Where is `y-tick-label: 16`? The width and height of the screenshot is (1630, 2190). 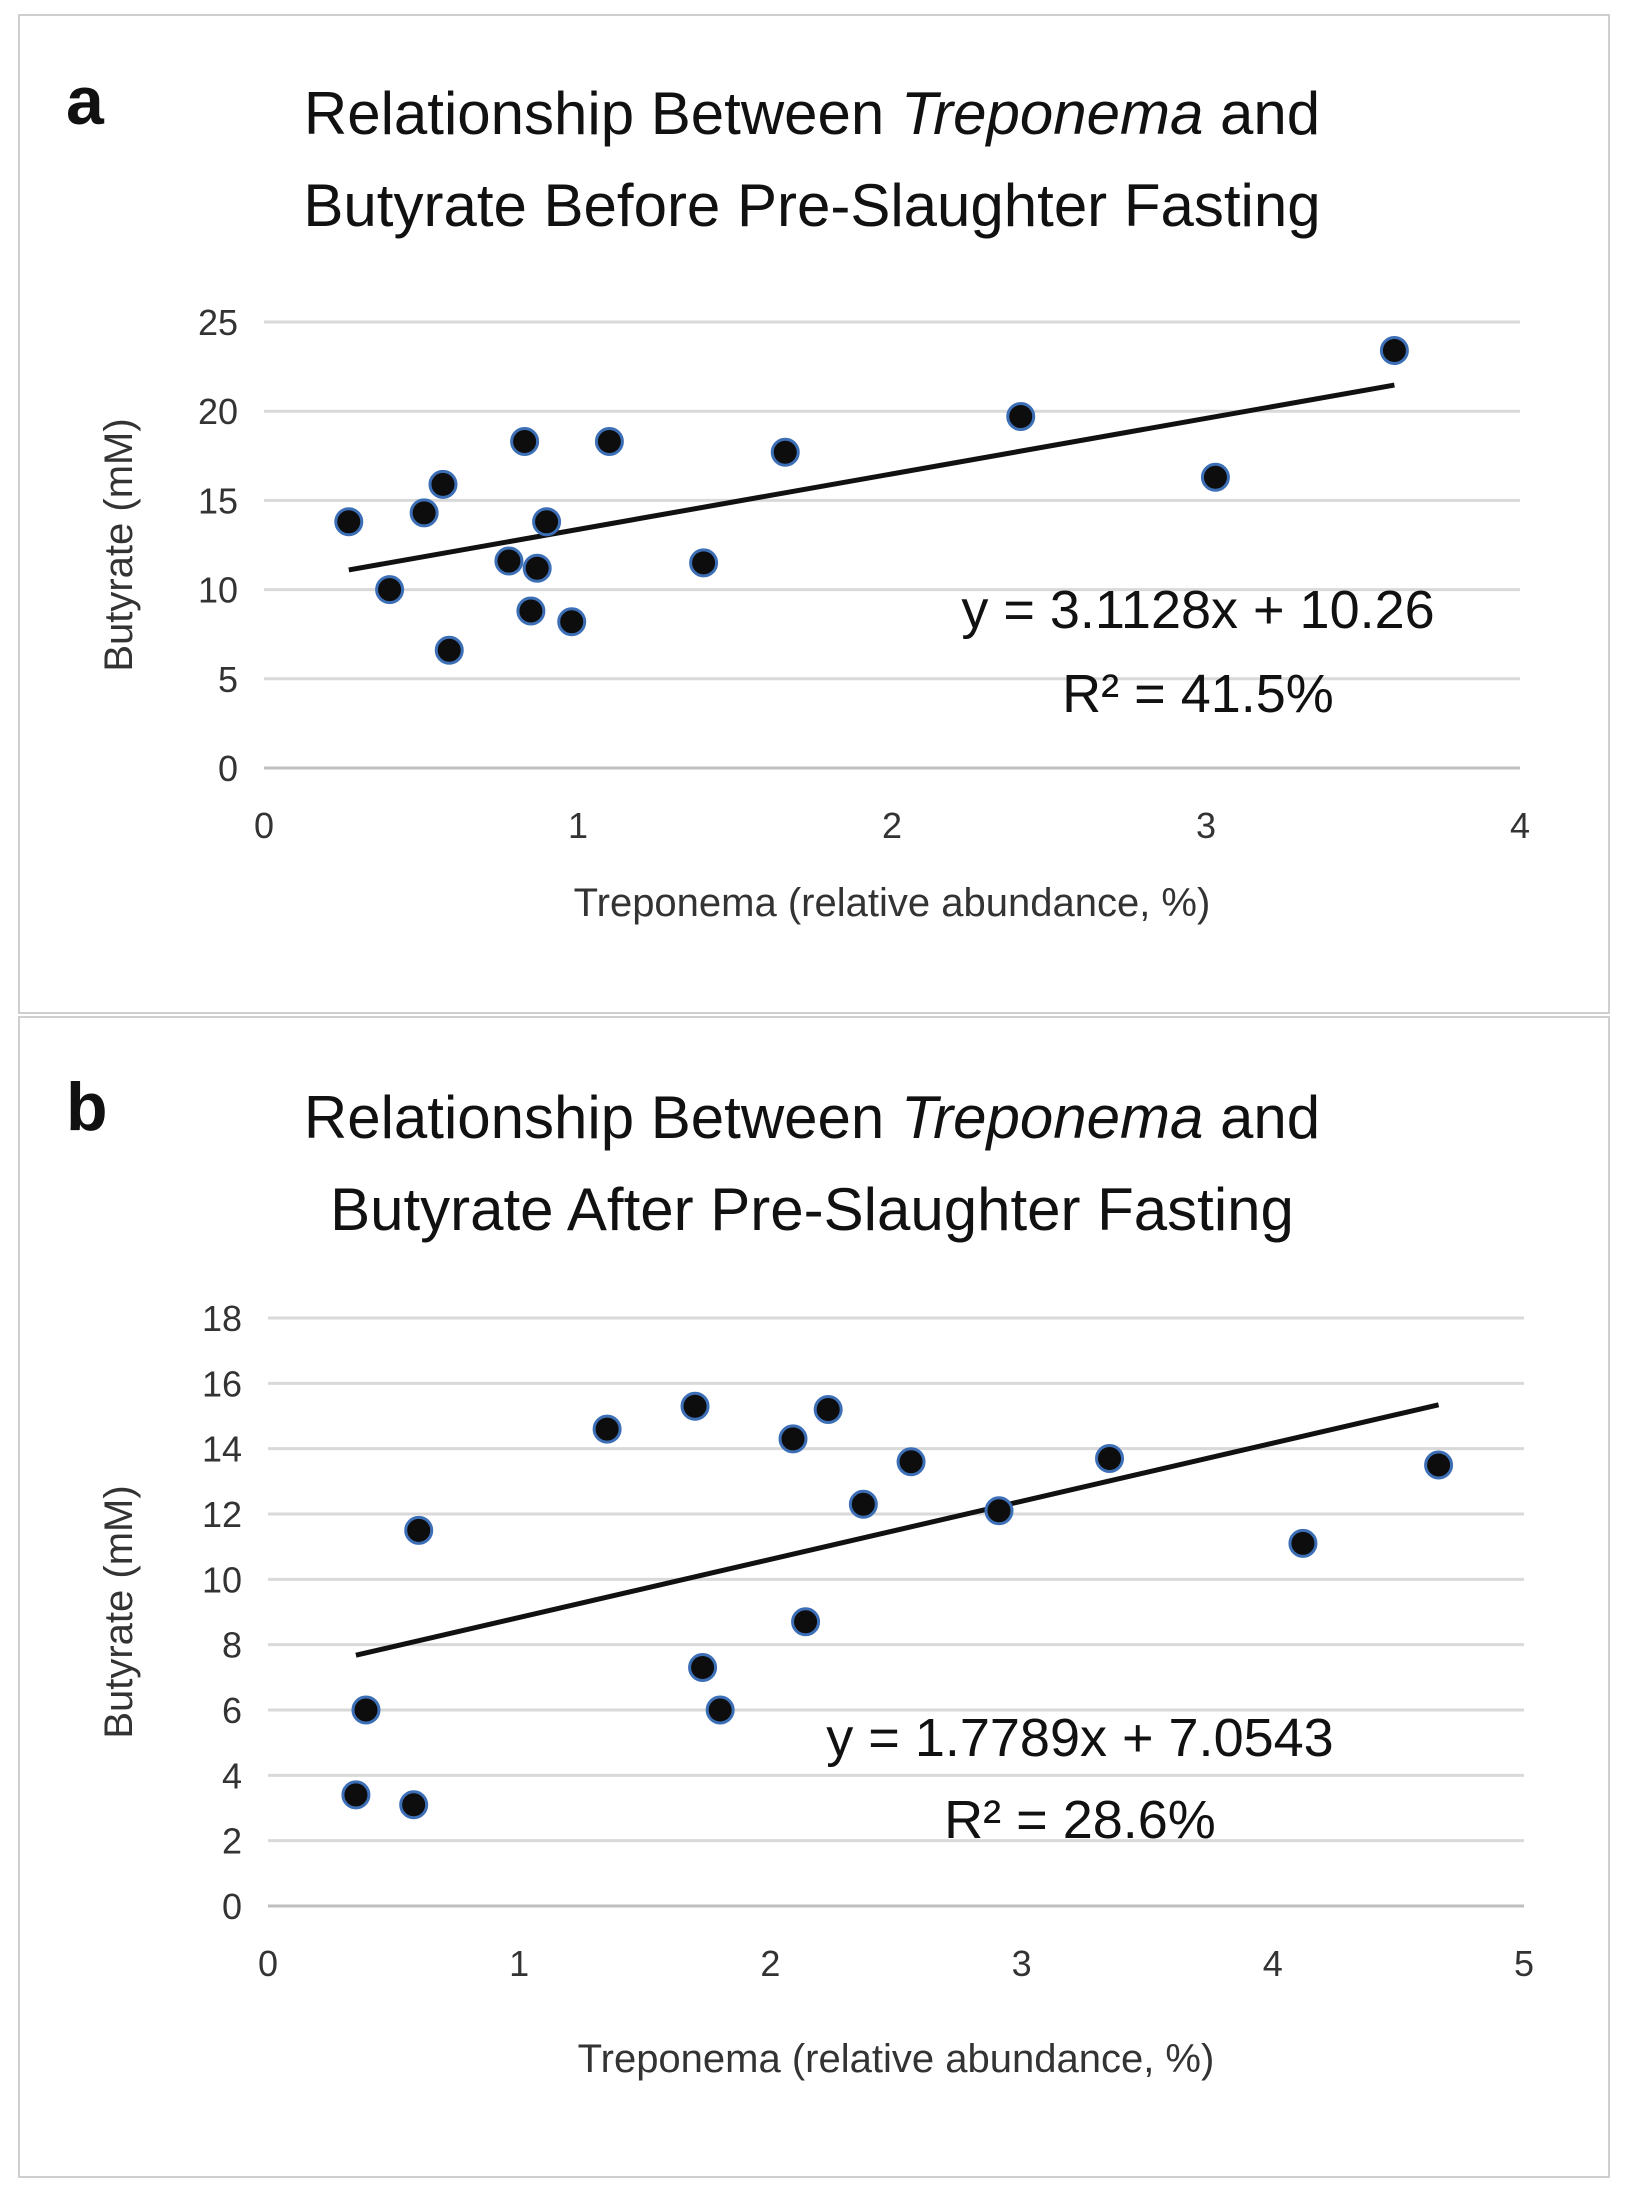
y-tick-label: 16 is located at coordinates (222, 1383).